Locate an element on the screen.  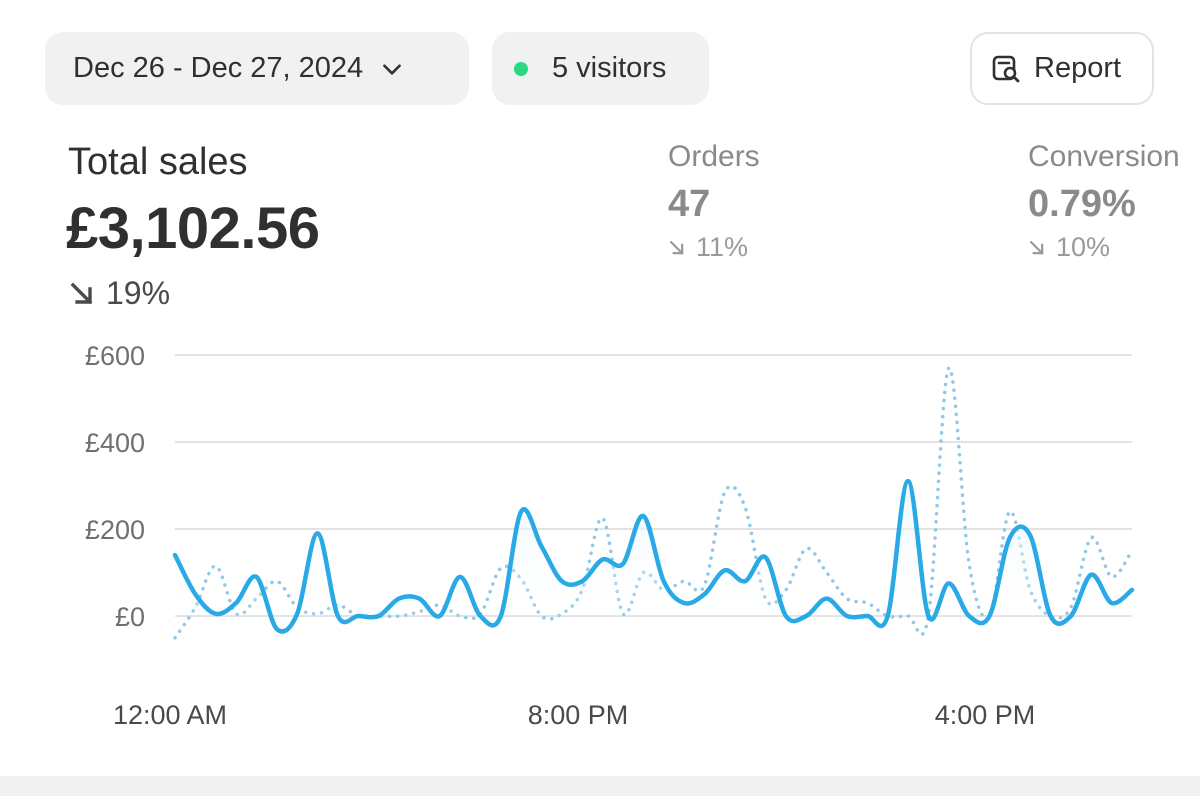
y-tick-label: £400 is located at coordinates (115, 443).